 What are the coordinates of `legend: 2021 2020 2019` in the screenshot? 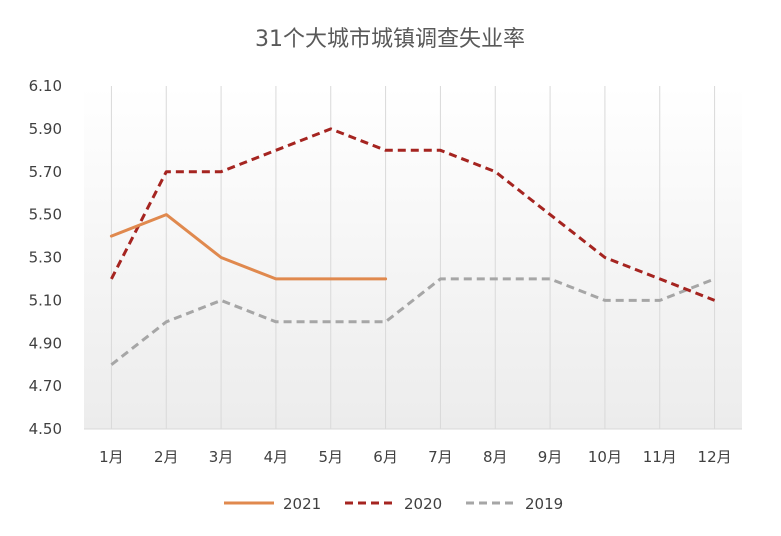 It's located at (393, 504).